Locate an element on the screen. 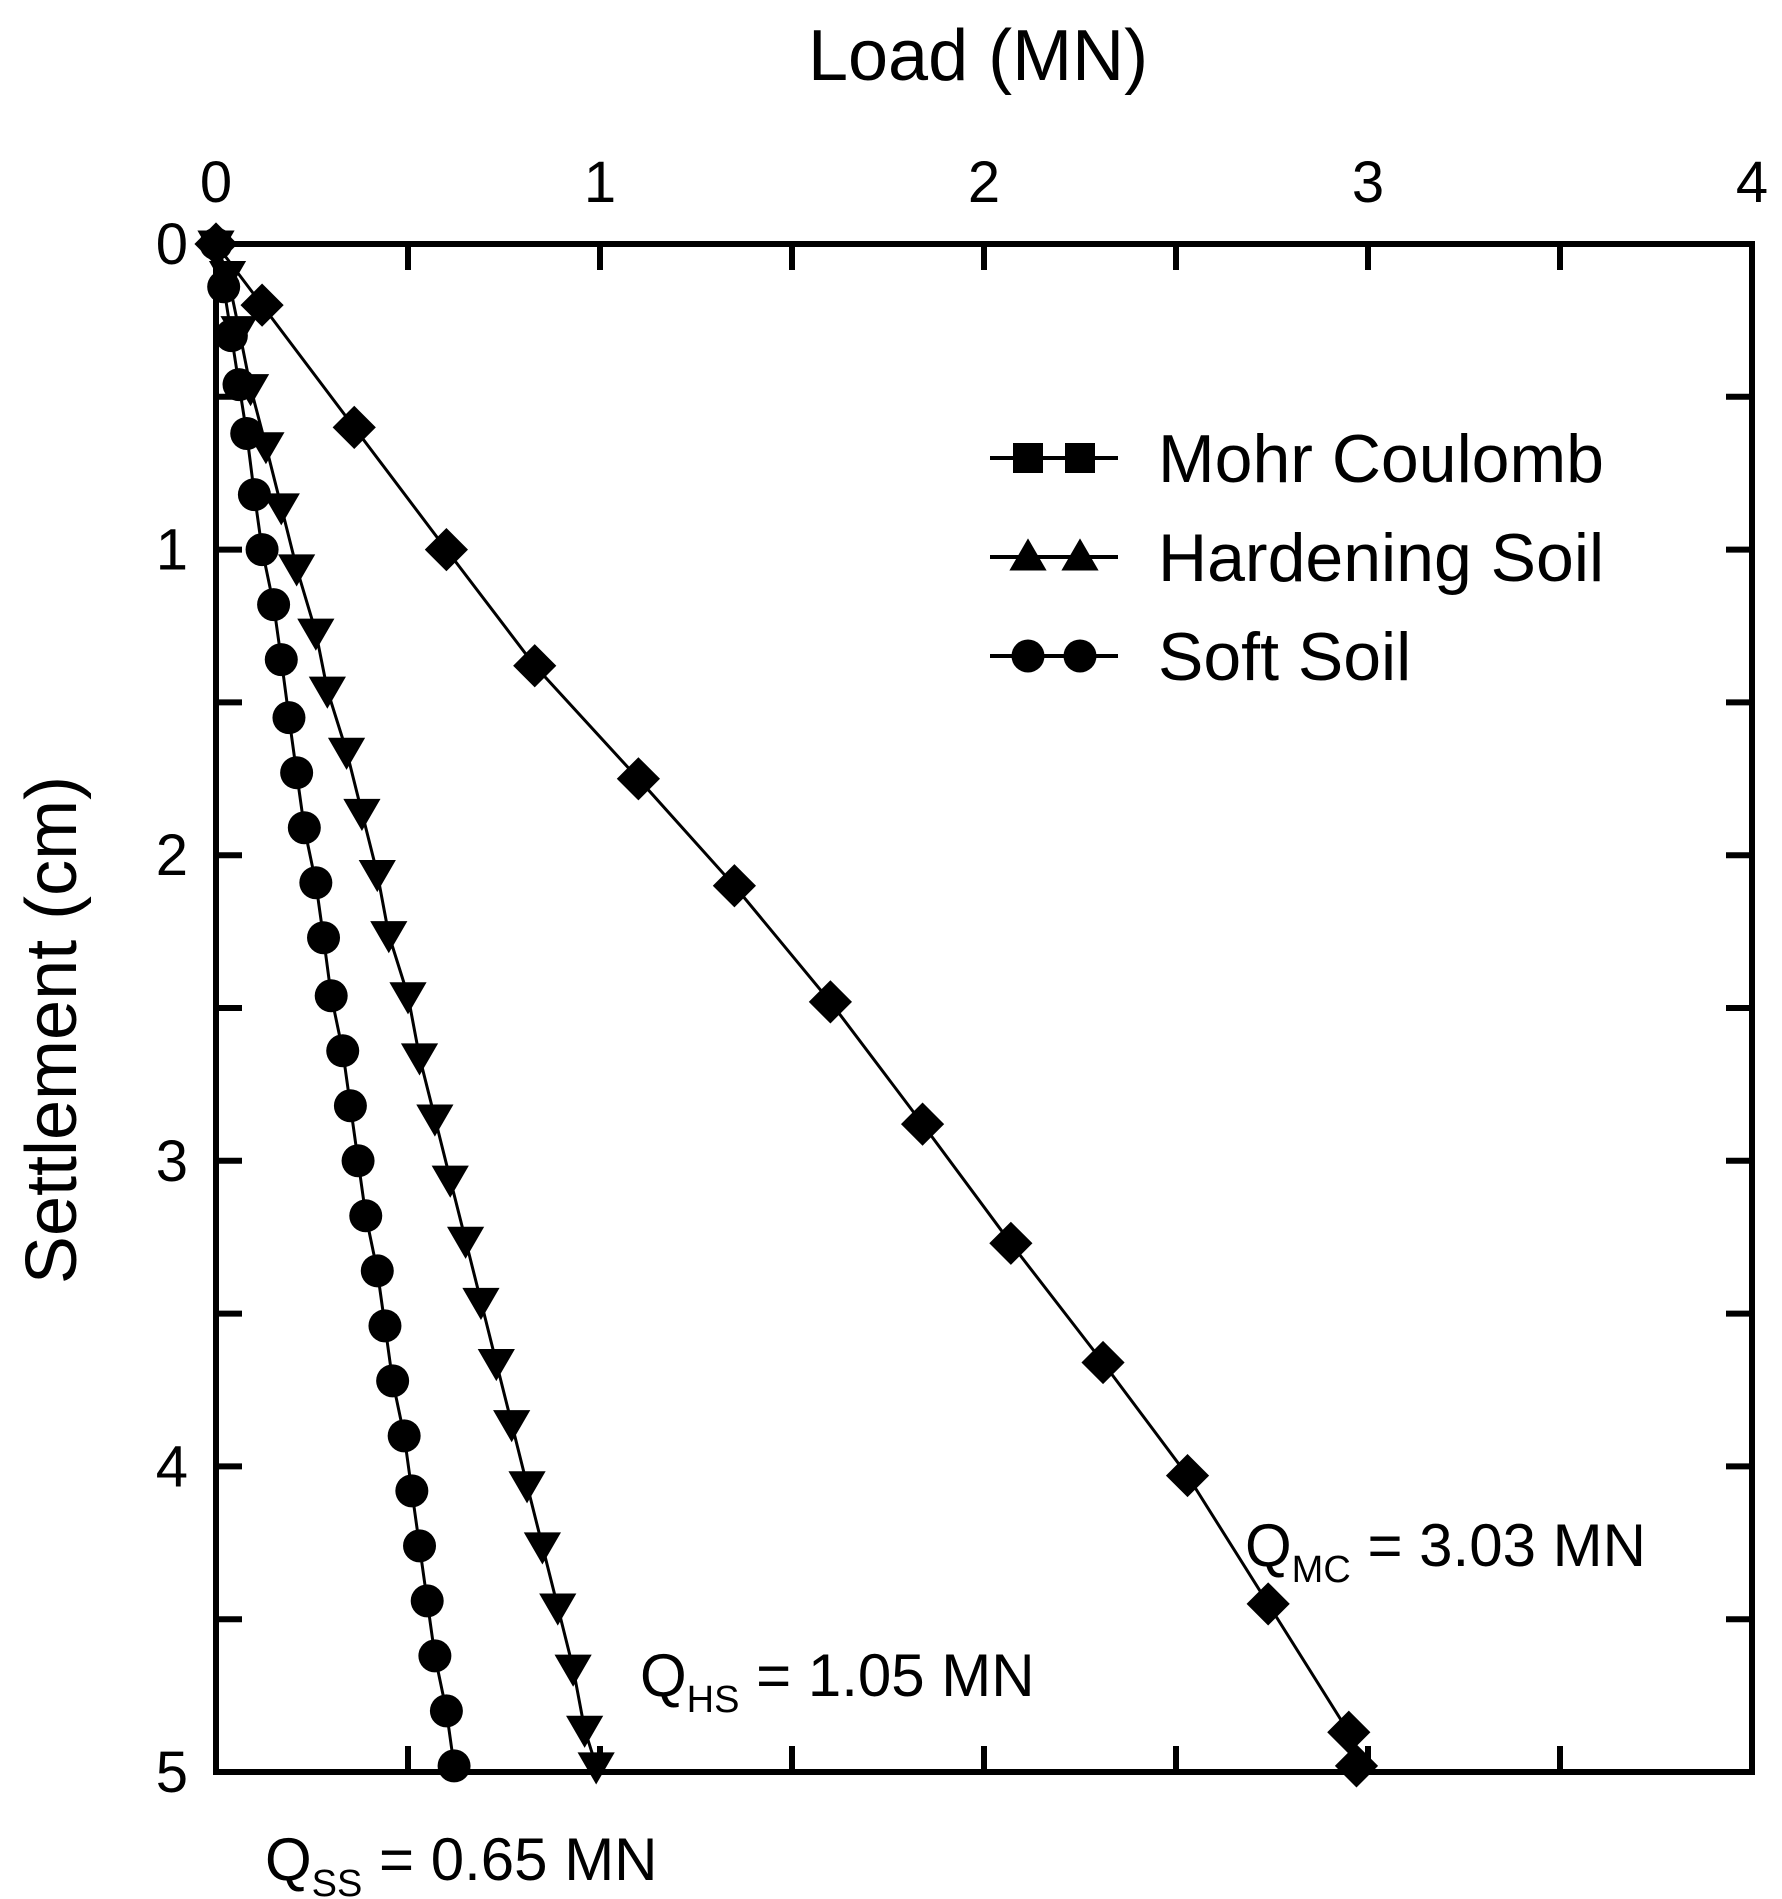  series-soft-soil is located at coordinates (335, 1005).